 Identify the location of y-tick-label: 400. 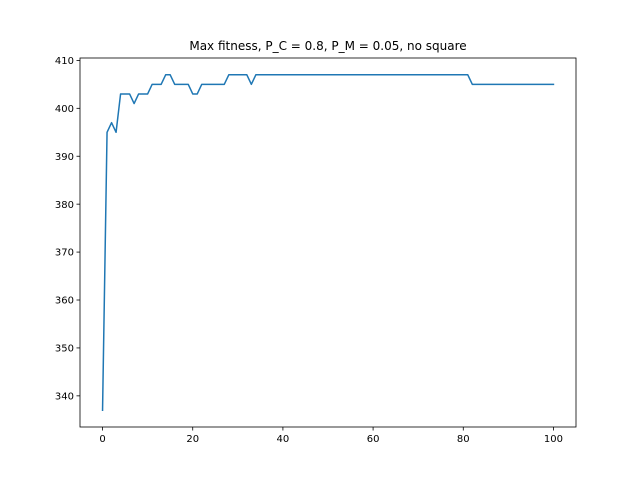
(64, 109).